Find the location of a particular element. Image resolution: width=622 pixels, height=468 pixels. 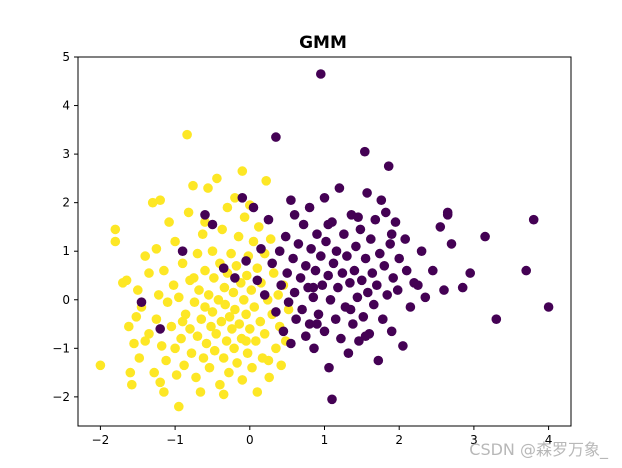

x-tick-label: −2 is located at coordinates (101, 440).